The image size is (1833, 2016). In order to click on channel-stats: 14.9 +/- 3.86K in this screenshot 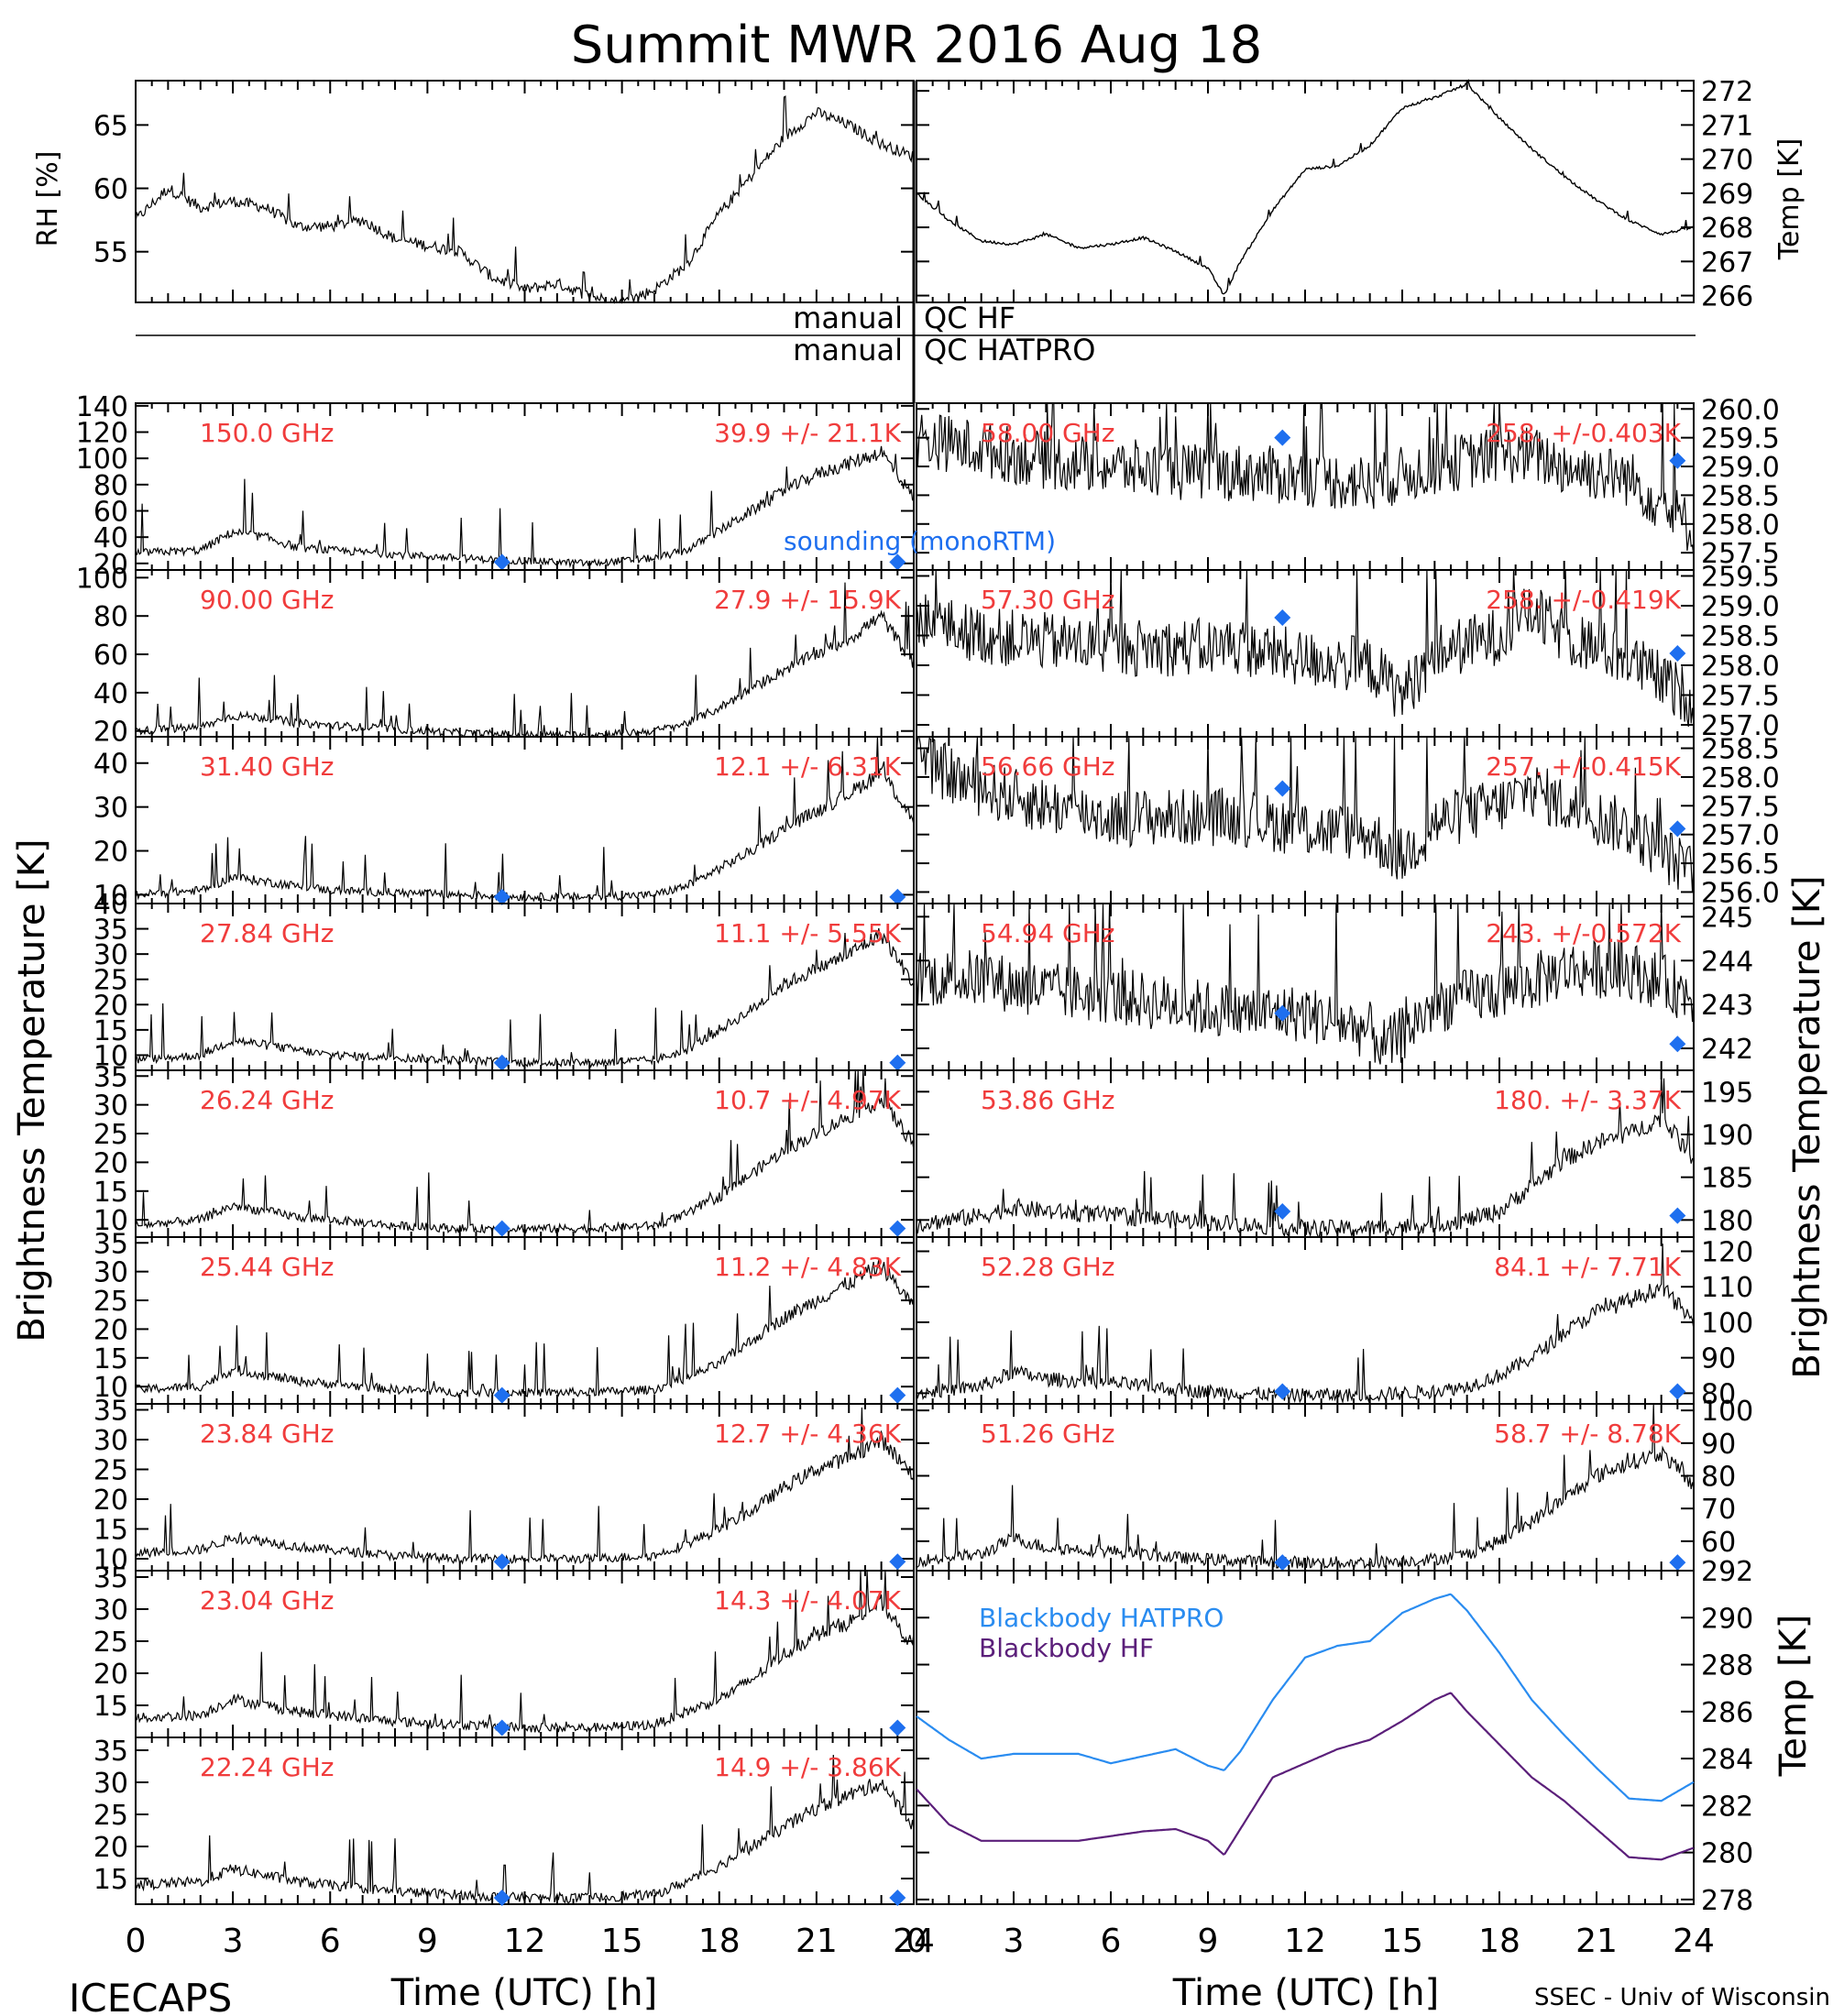, I will do `click(807, 1767)`.